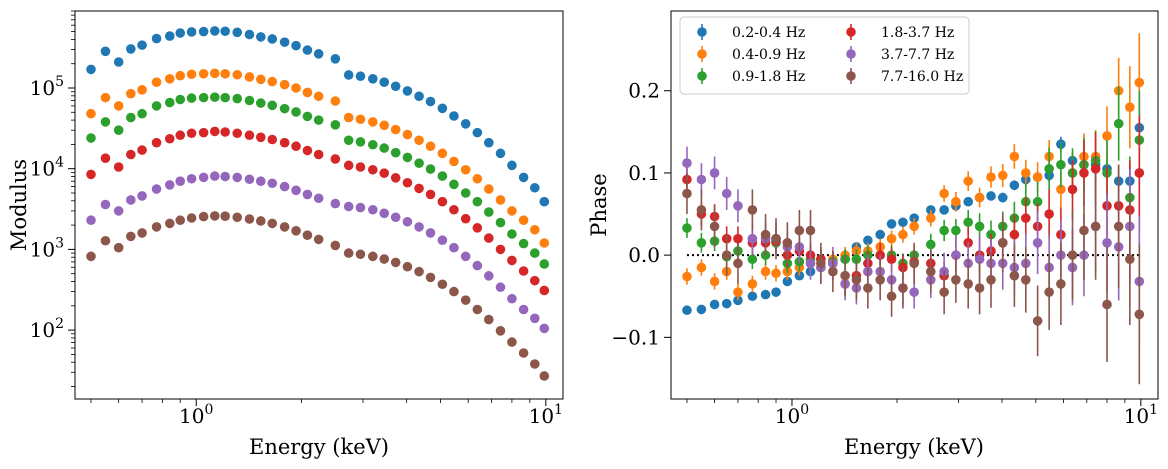 This screenshot has height=469, width=1168. Describe the element at coordinates (196, 415) in the screenshot. I see `modulus-x-tick-label: 100` at that location.